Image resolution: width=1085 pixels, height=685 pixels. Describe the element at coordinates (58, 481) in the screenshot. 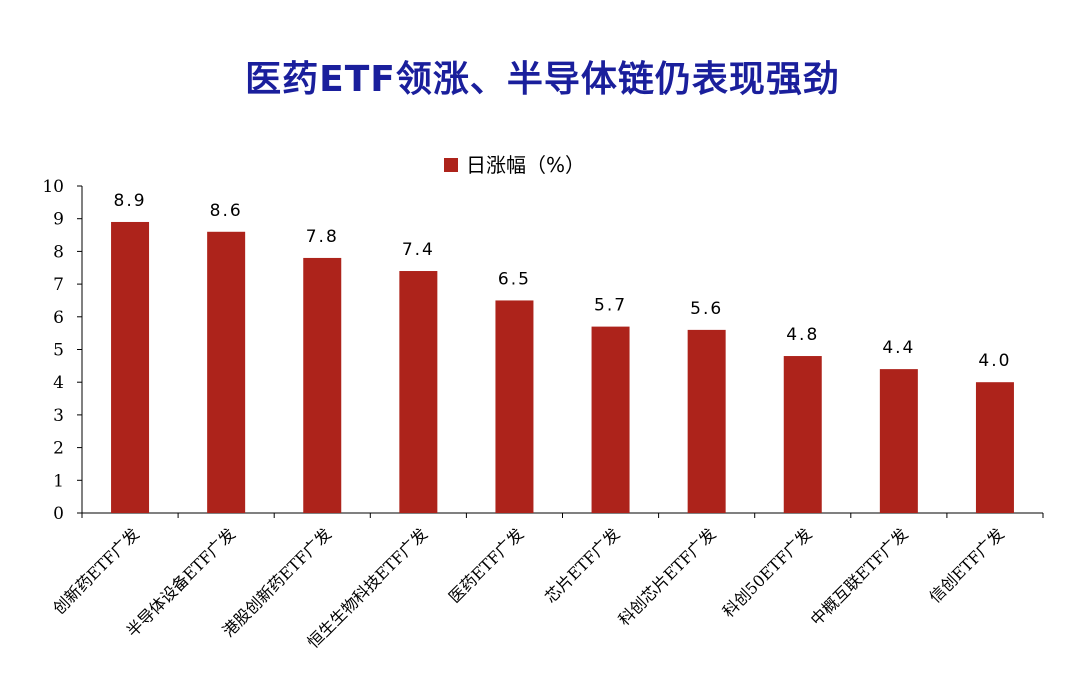

I see `y-tick-label: 1` at that location.